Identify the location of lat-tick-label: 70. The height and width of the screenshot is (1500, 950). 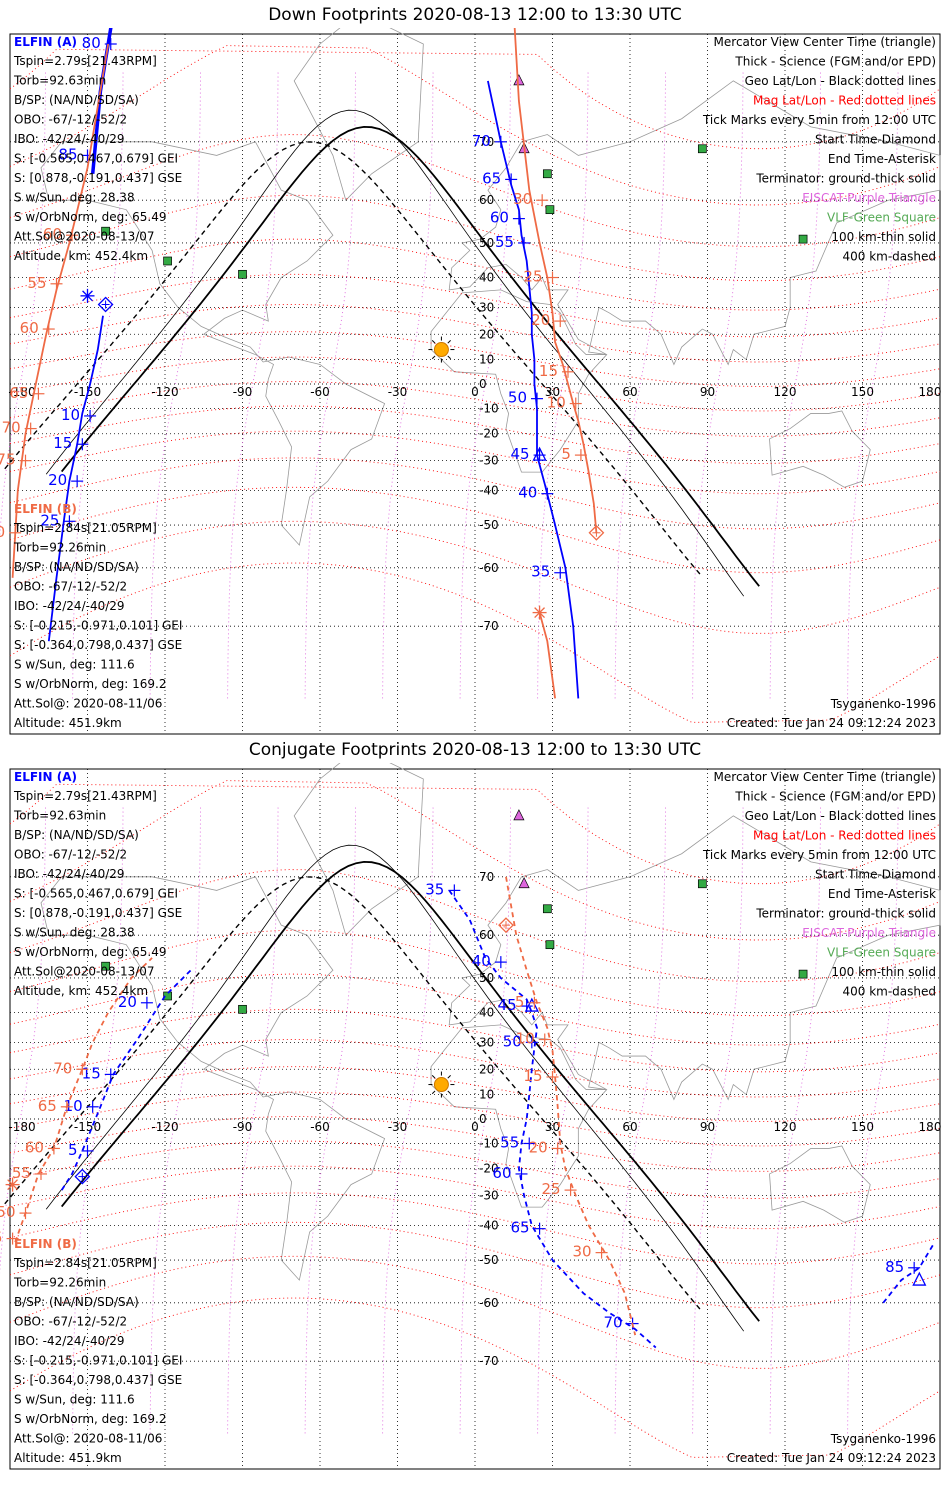
(486, 142).